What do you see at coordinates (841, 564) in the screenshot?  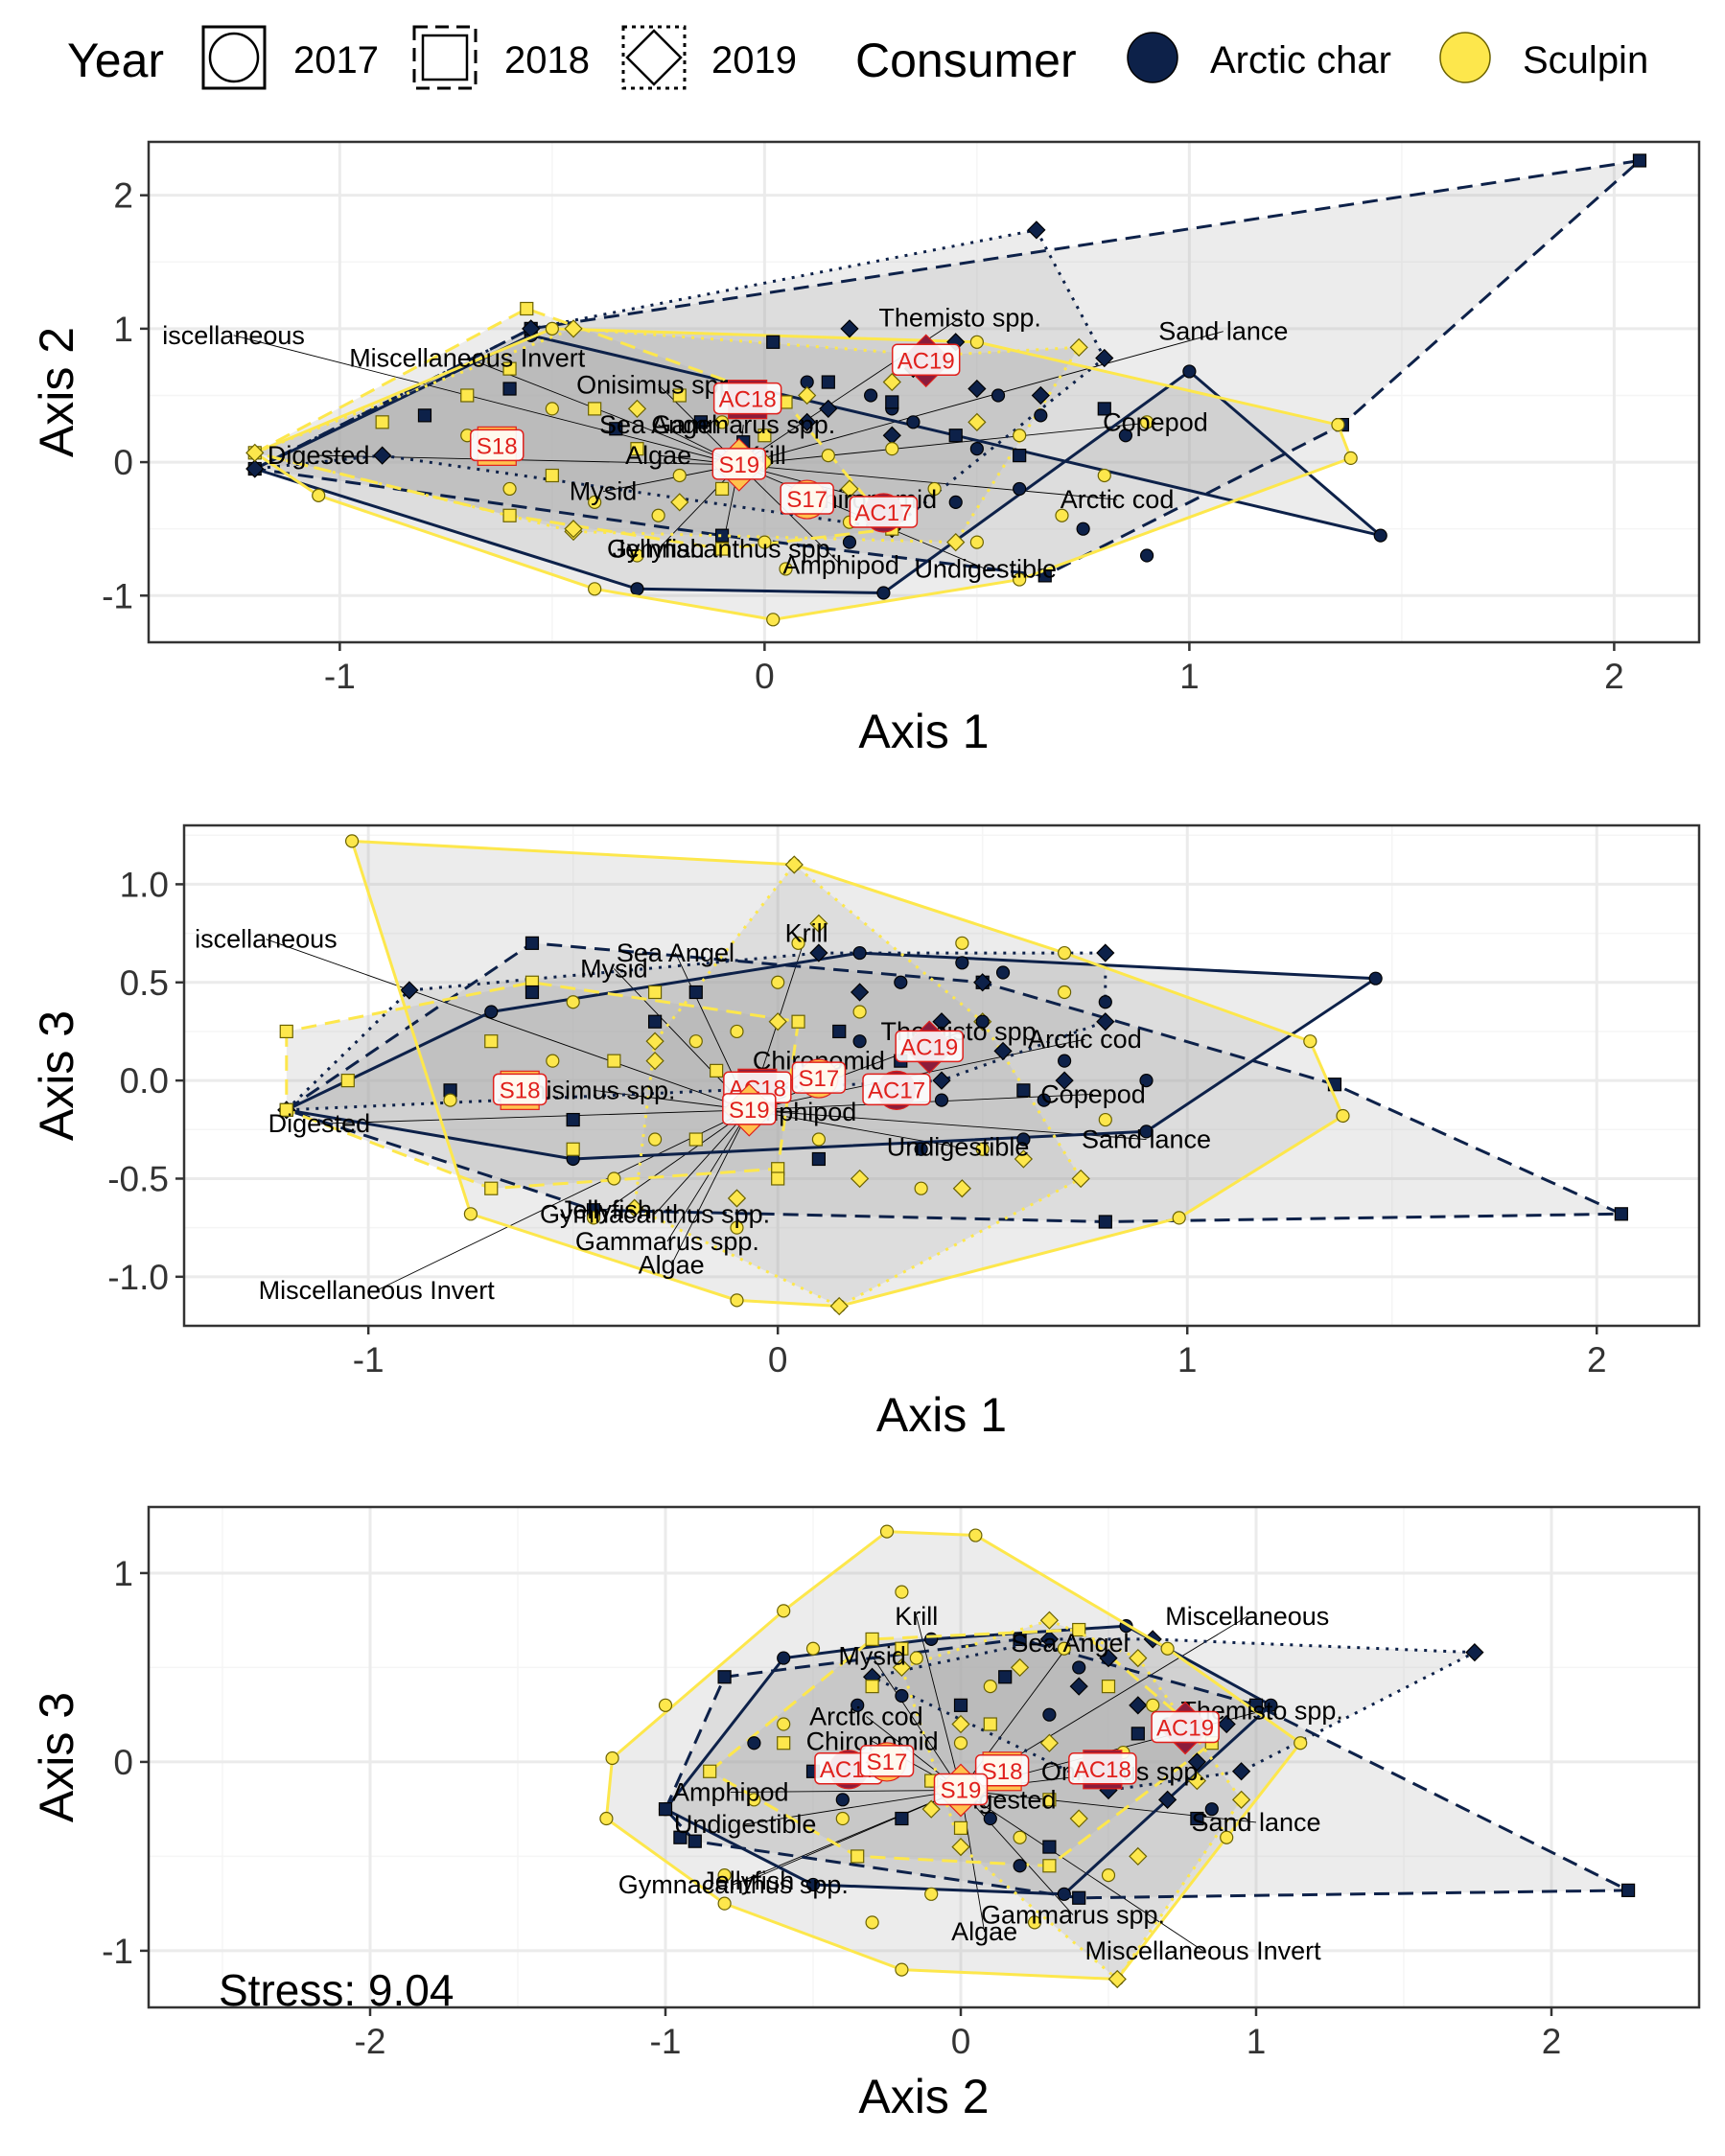 I see `prey-label: Amphipod` at bounding box center [841, 564].